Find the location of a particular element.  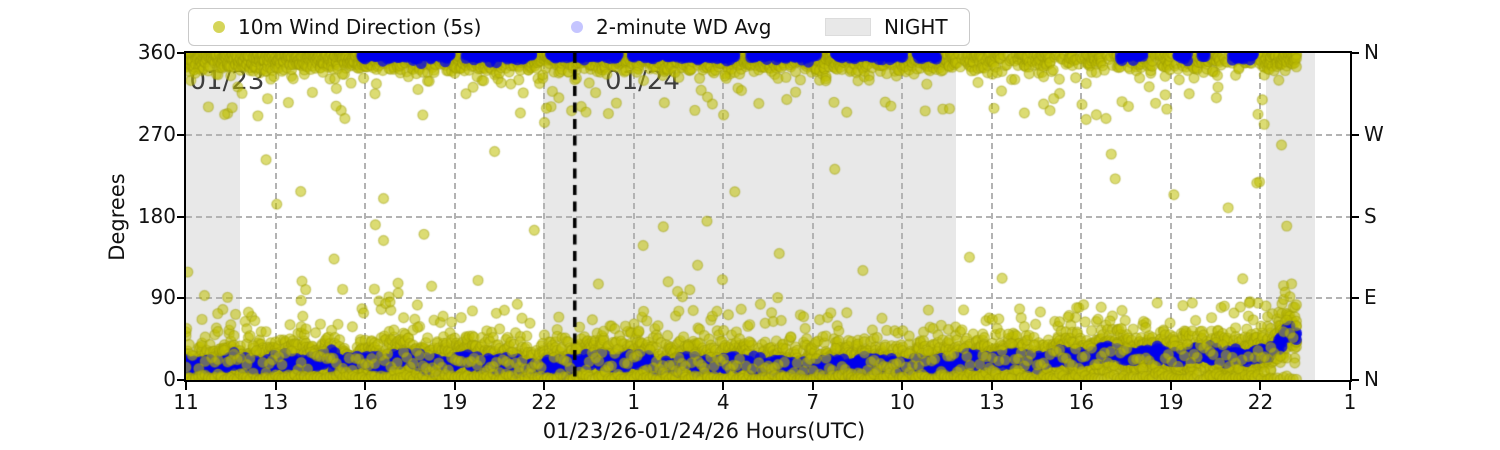

legend-item-wd-avg: 2-minute WD Avg is located at coordinates (671, 27).